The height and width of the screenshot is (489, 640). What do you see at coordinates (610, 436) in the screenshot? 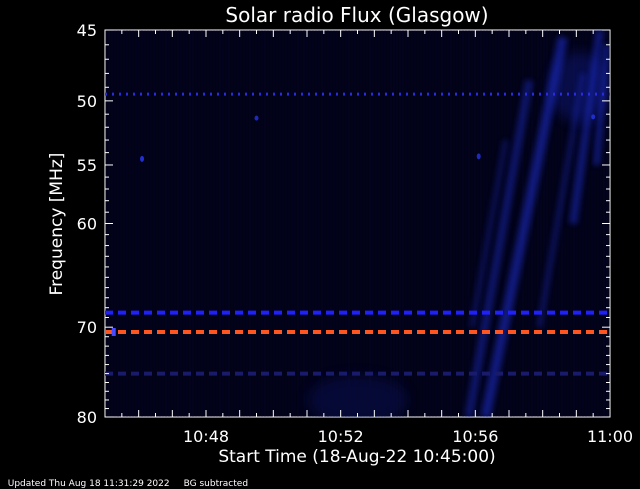
I see `x-tick-label: 11:00` at bounding box center [610, 436].